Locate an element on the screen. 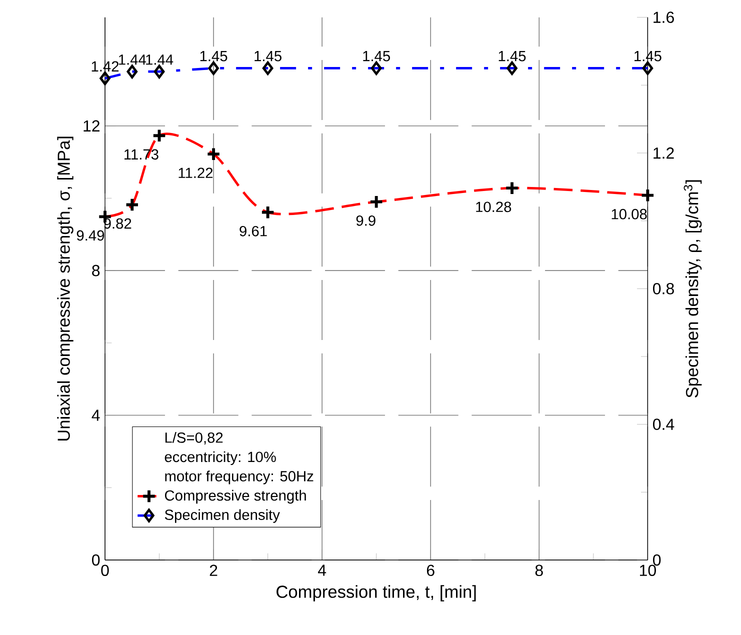 The image size is (741, 635). y-tick-label: 4 is located at coordinates (96, 415).